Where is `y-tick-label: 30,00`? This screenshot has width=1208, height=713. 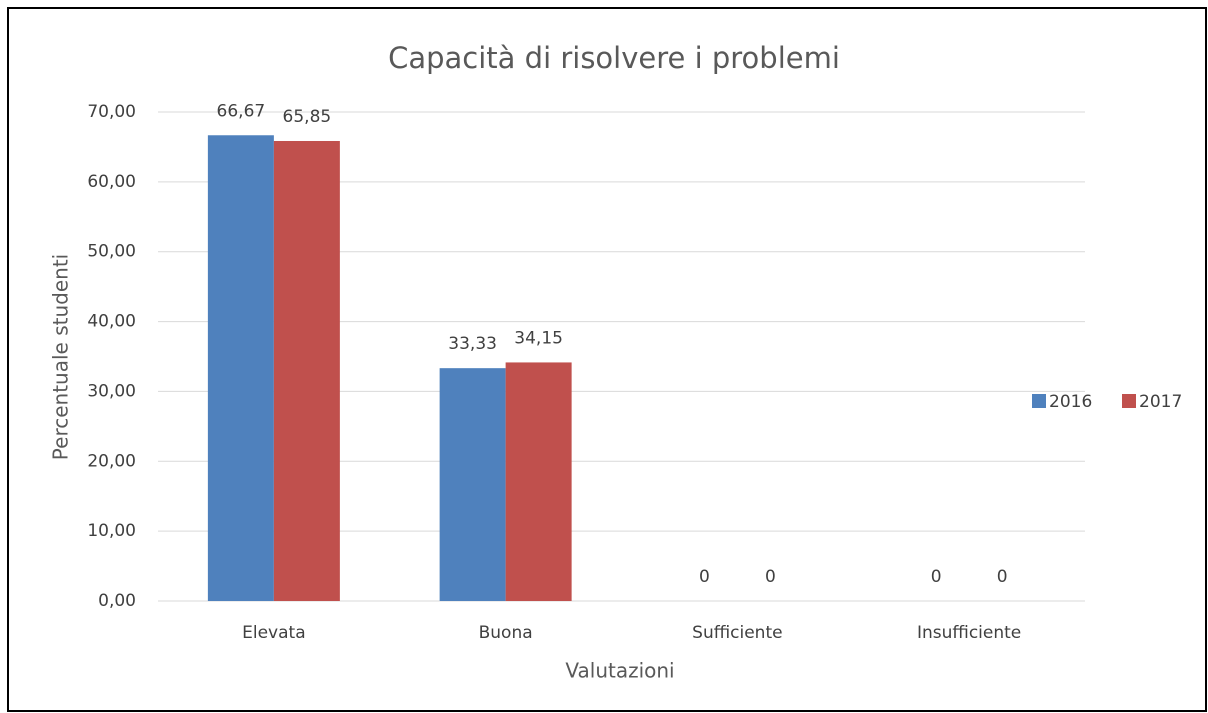
y-tick-label: 30,00 is located at coordinates (111, 391).